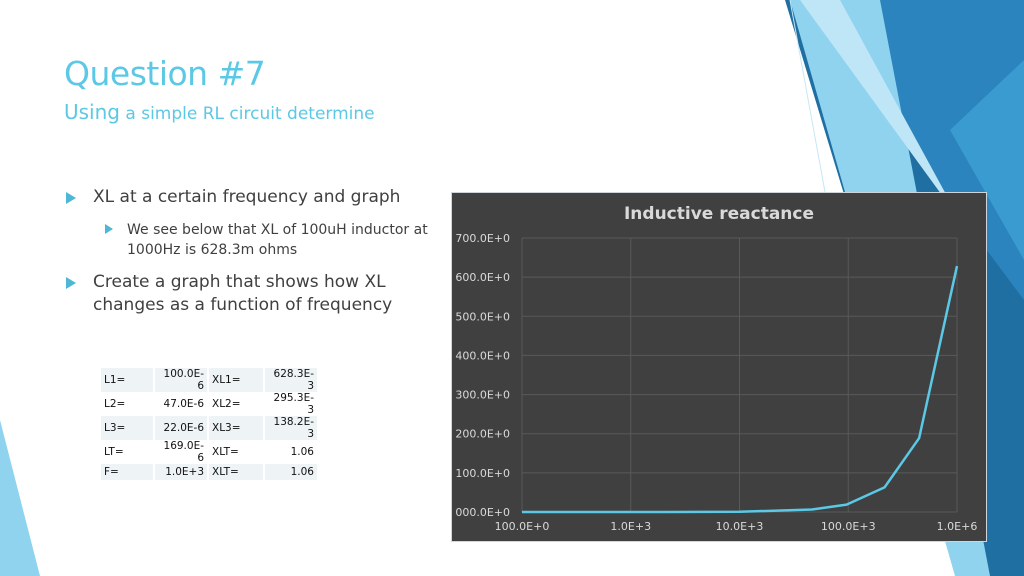 The image size is (1024, 576). What do you see at coordinates (482, 434) in the screenshot?
I see `y-tick-label: 200.0E+0` at bounding box center [482, 434].